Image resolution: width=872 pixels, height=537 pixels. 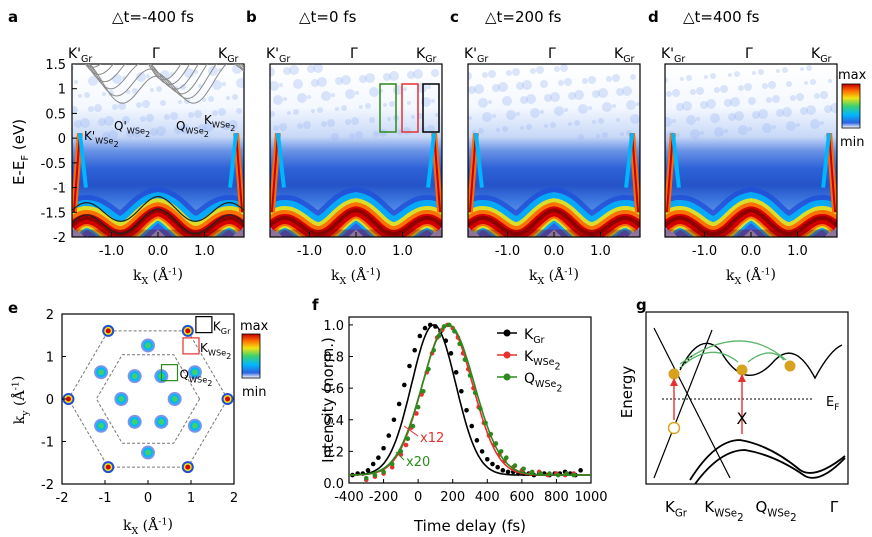 I want to click on top-label-kprime-gr: K'Gr, so click(x=476, y=55).